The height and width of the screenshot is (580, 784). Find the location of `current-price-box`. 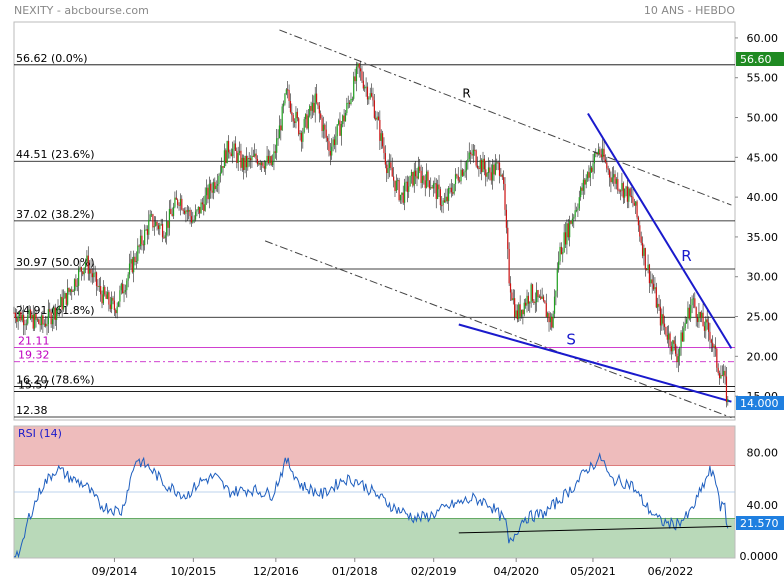

current-price-box is located at coordinates (760, 59).